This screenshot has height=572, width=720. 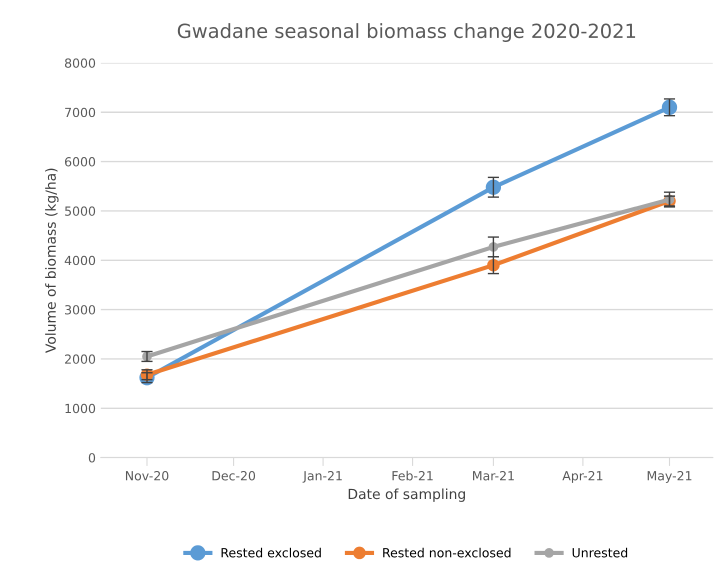 What do you see at coordinates (80, 211) in the screenshot?
I see `y-tick-label: 5000` at bounding box center [80, 211].